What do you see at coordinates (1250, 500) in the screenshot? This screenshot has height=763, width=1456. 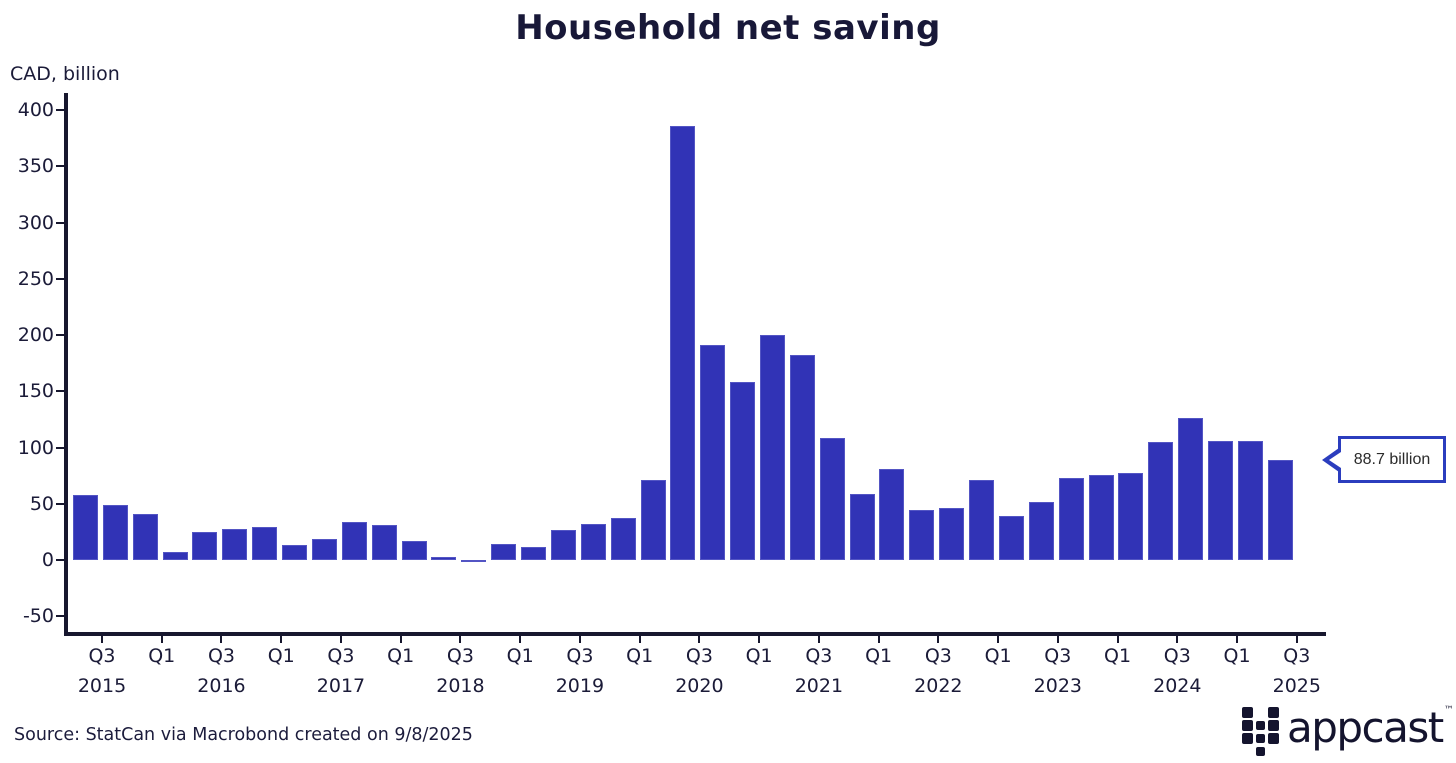 I see `bar-q2-2025` at bounding box center [1250, 500].